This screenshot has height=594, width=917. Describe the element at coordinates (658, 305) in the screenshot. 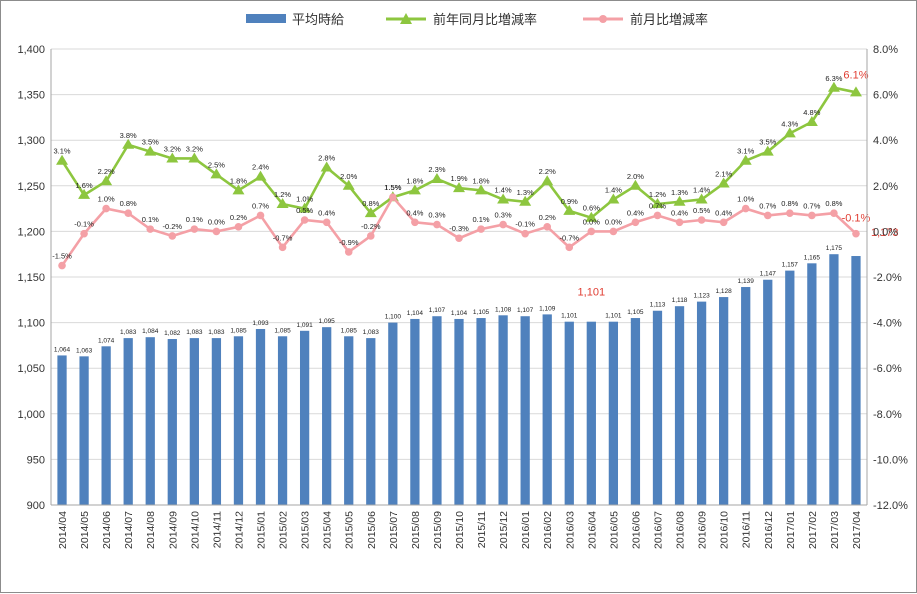

I see `bar-data-label: 1,113` at that location.